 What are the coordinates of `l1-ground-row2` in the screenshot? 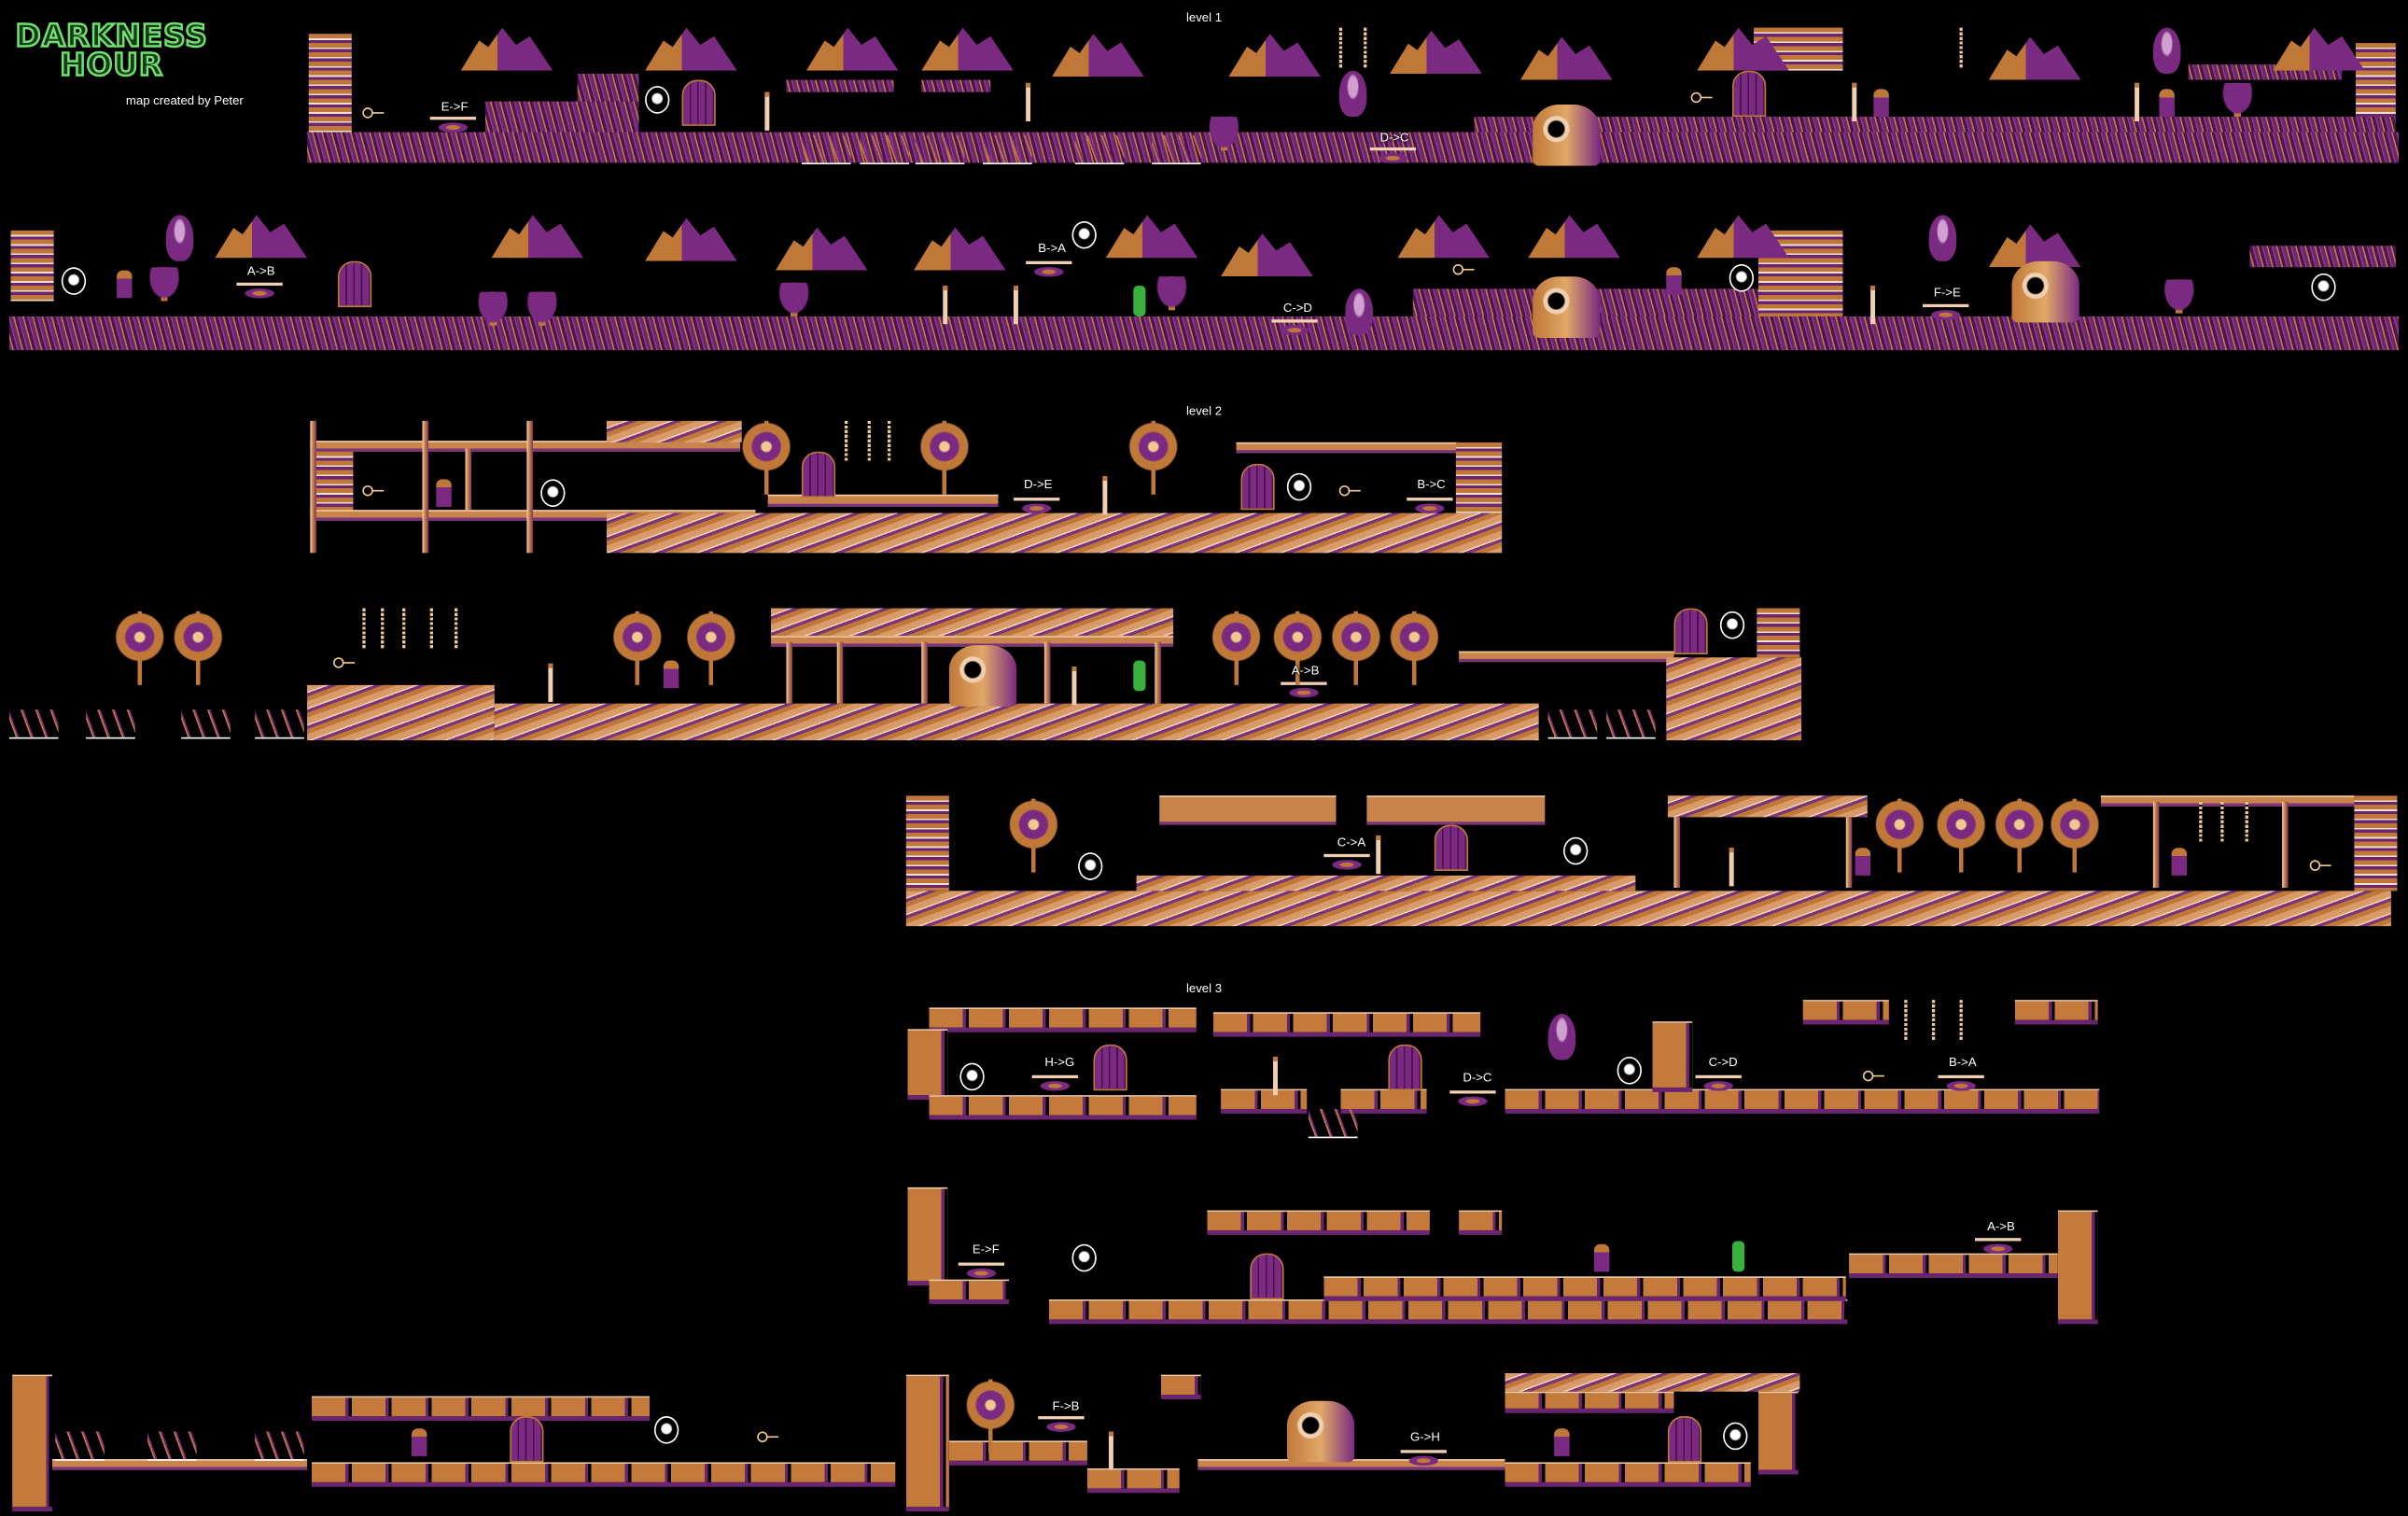 It's located at (1204, 333).